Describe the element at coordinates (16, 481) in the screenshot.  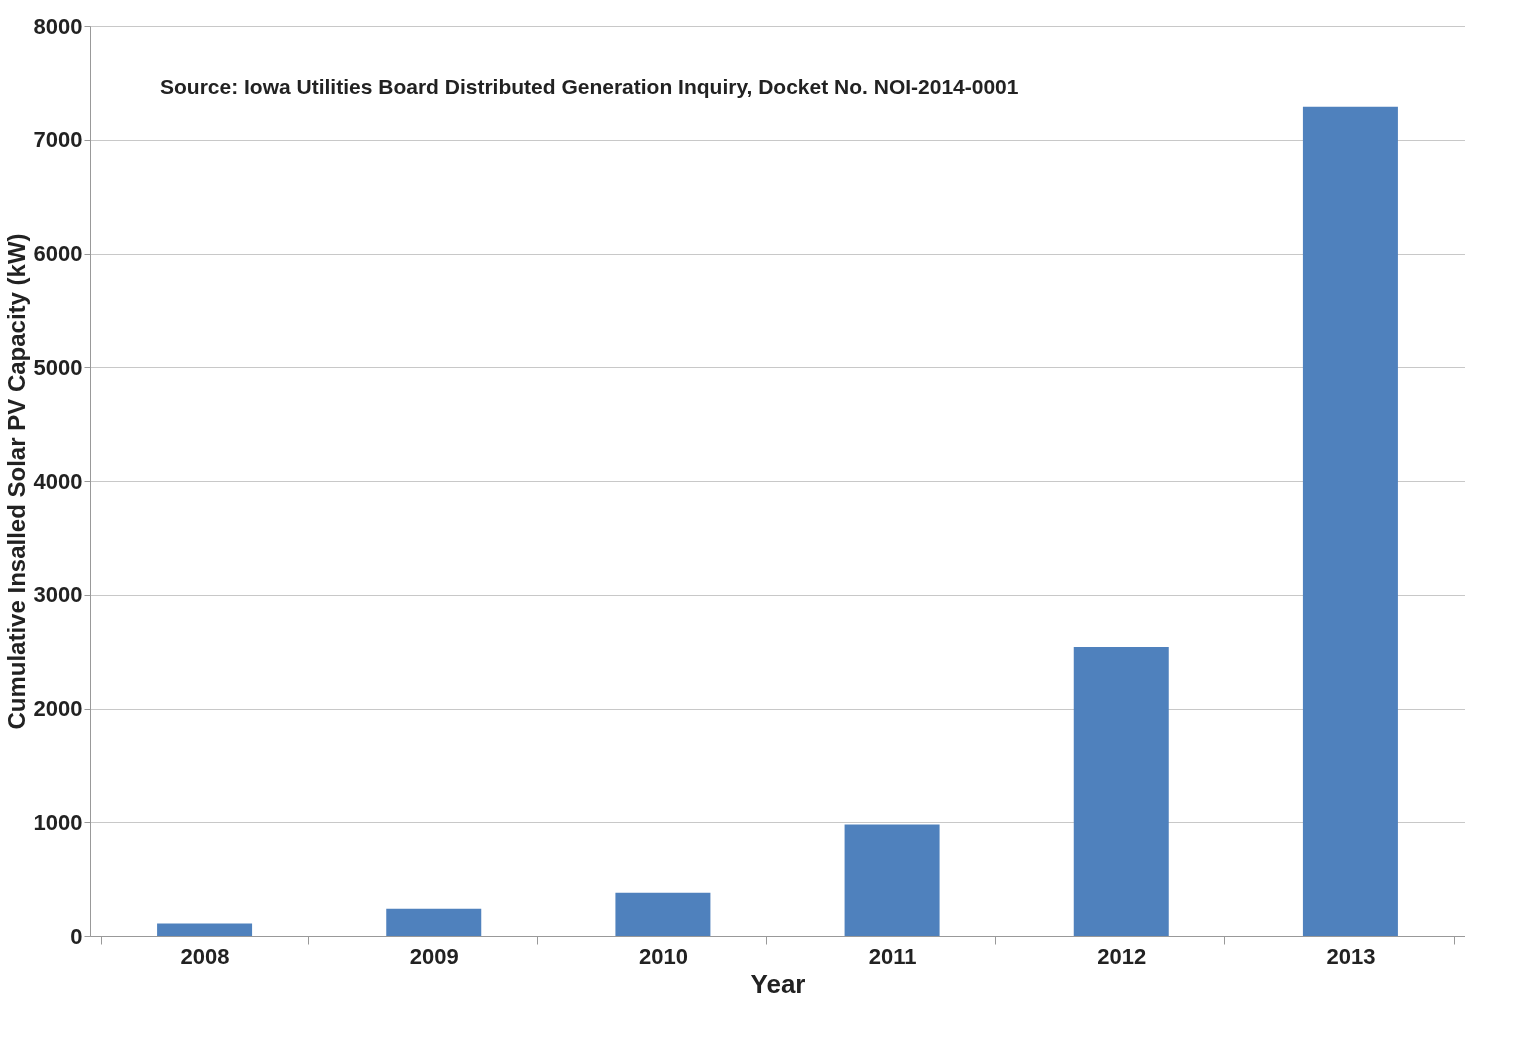
I see `y-axis-title: Cumulative Insalled Solar PV Capacity (kW)` at that location.